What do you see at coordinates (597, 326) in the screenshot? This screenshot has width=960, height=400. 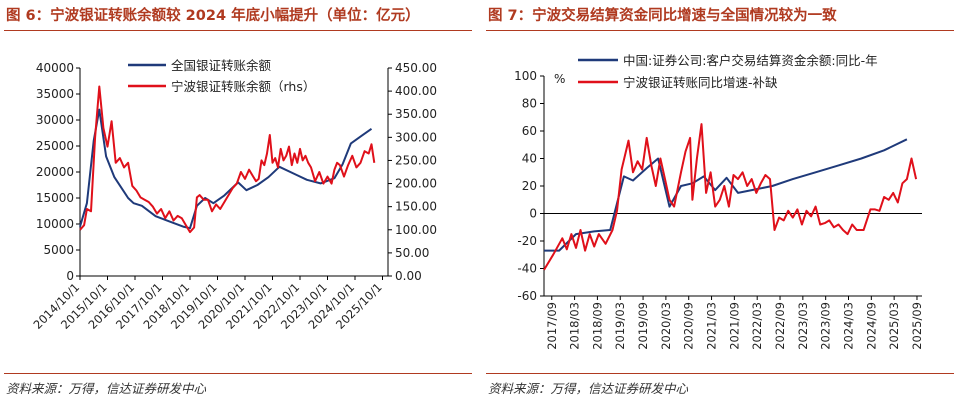 I see `x-tick-label: 2018/09` at bounding box center [597, 326].